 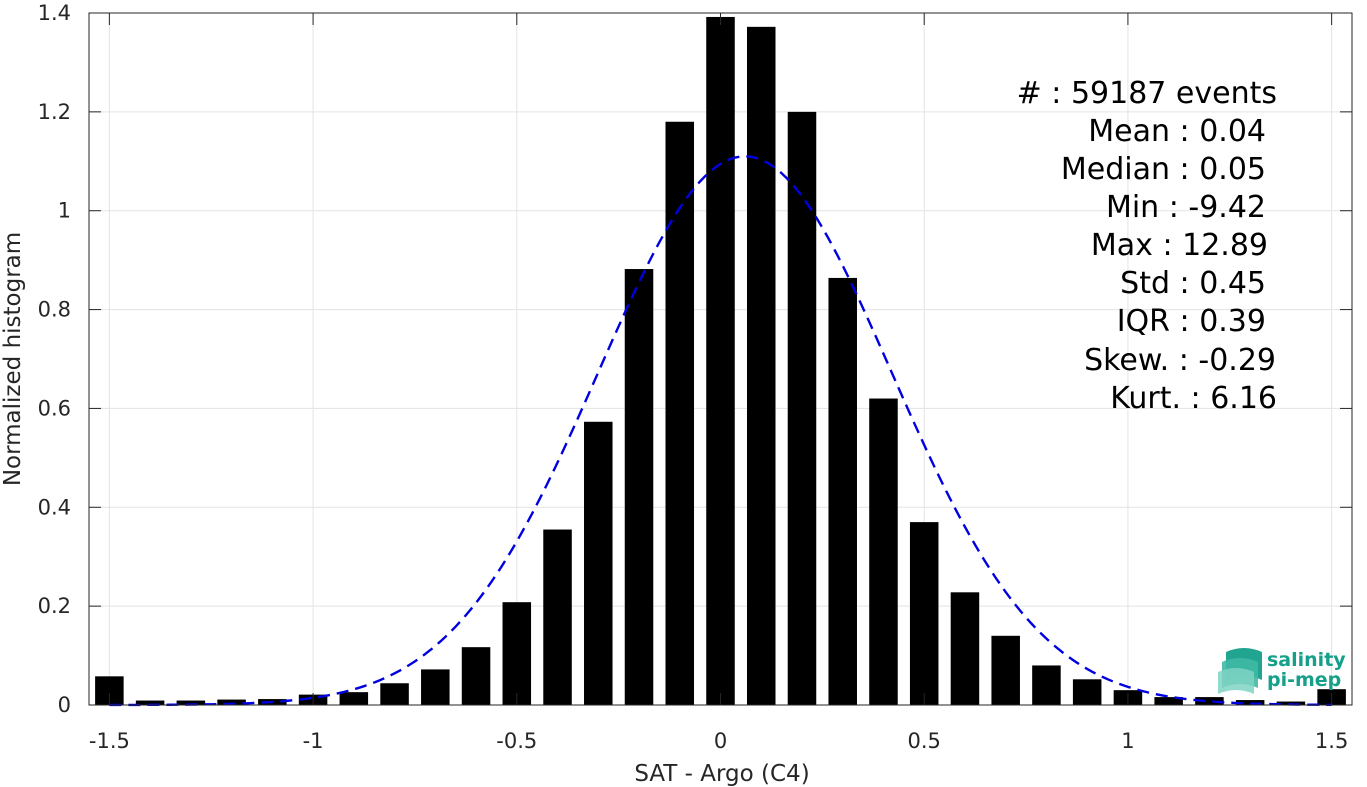 I want to click on x-tick-label: 0.5, so click(x=924, y=741).